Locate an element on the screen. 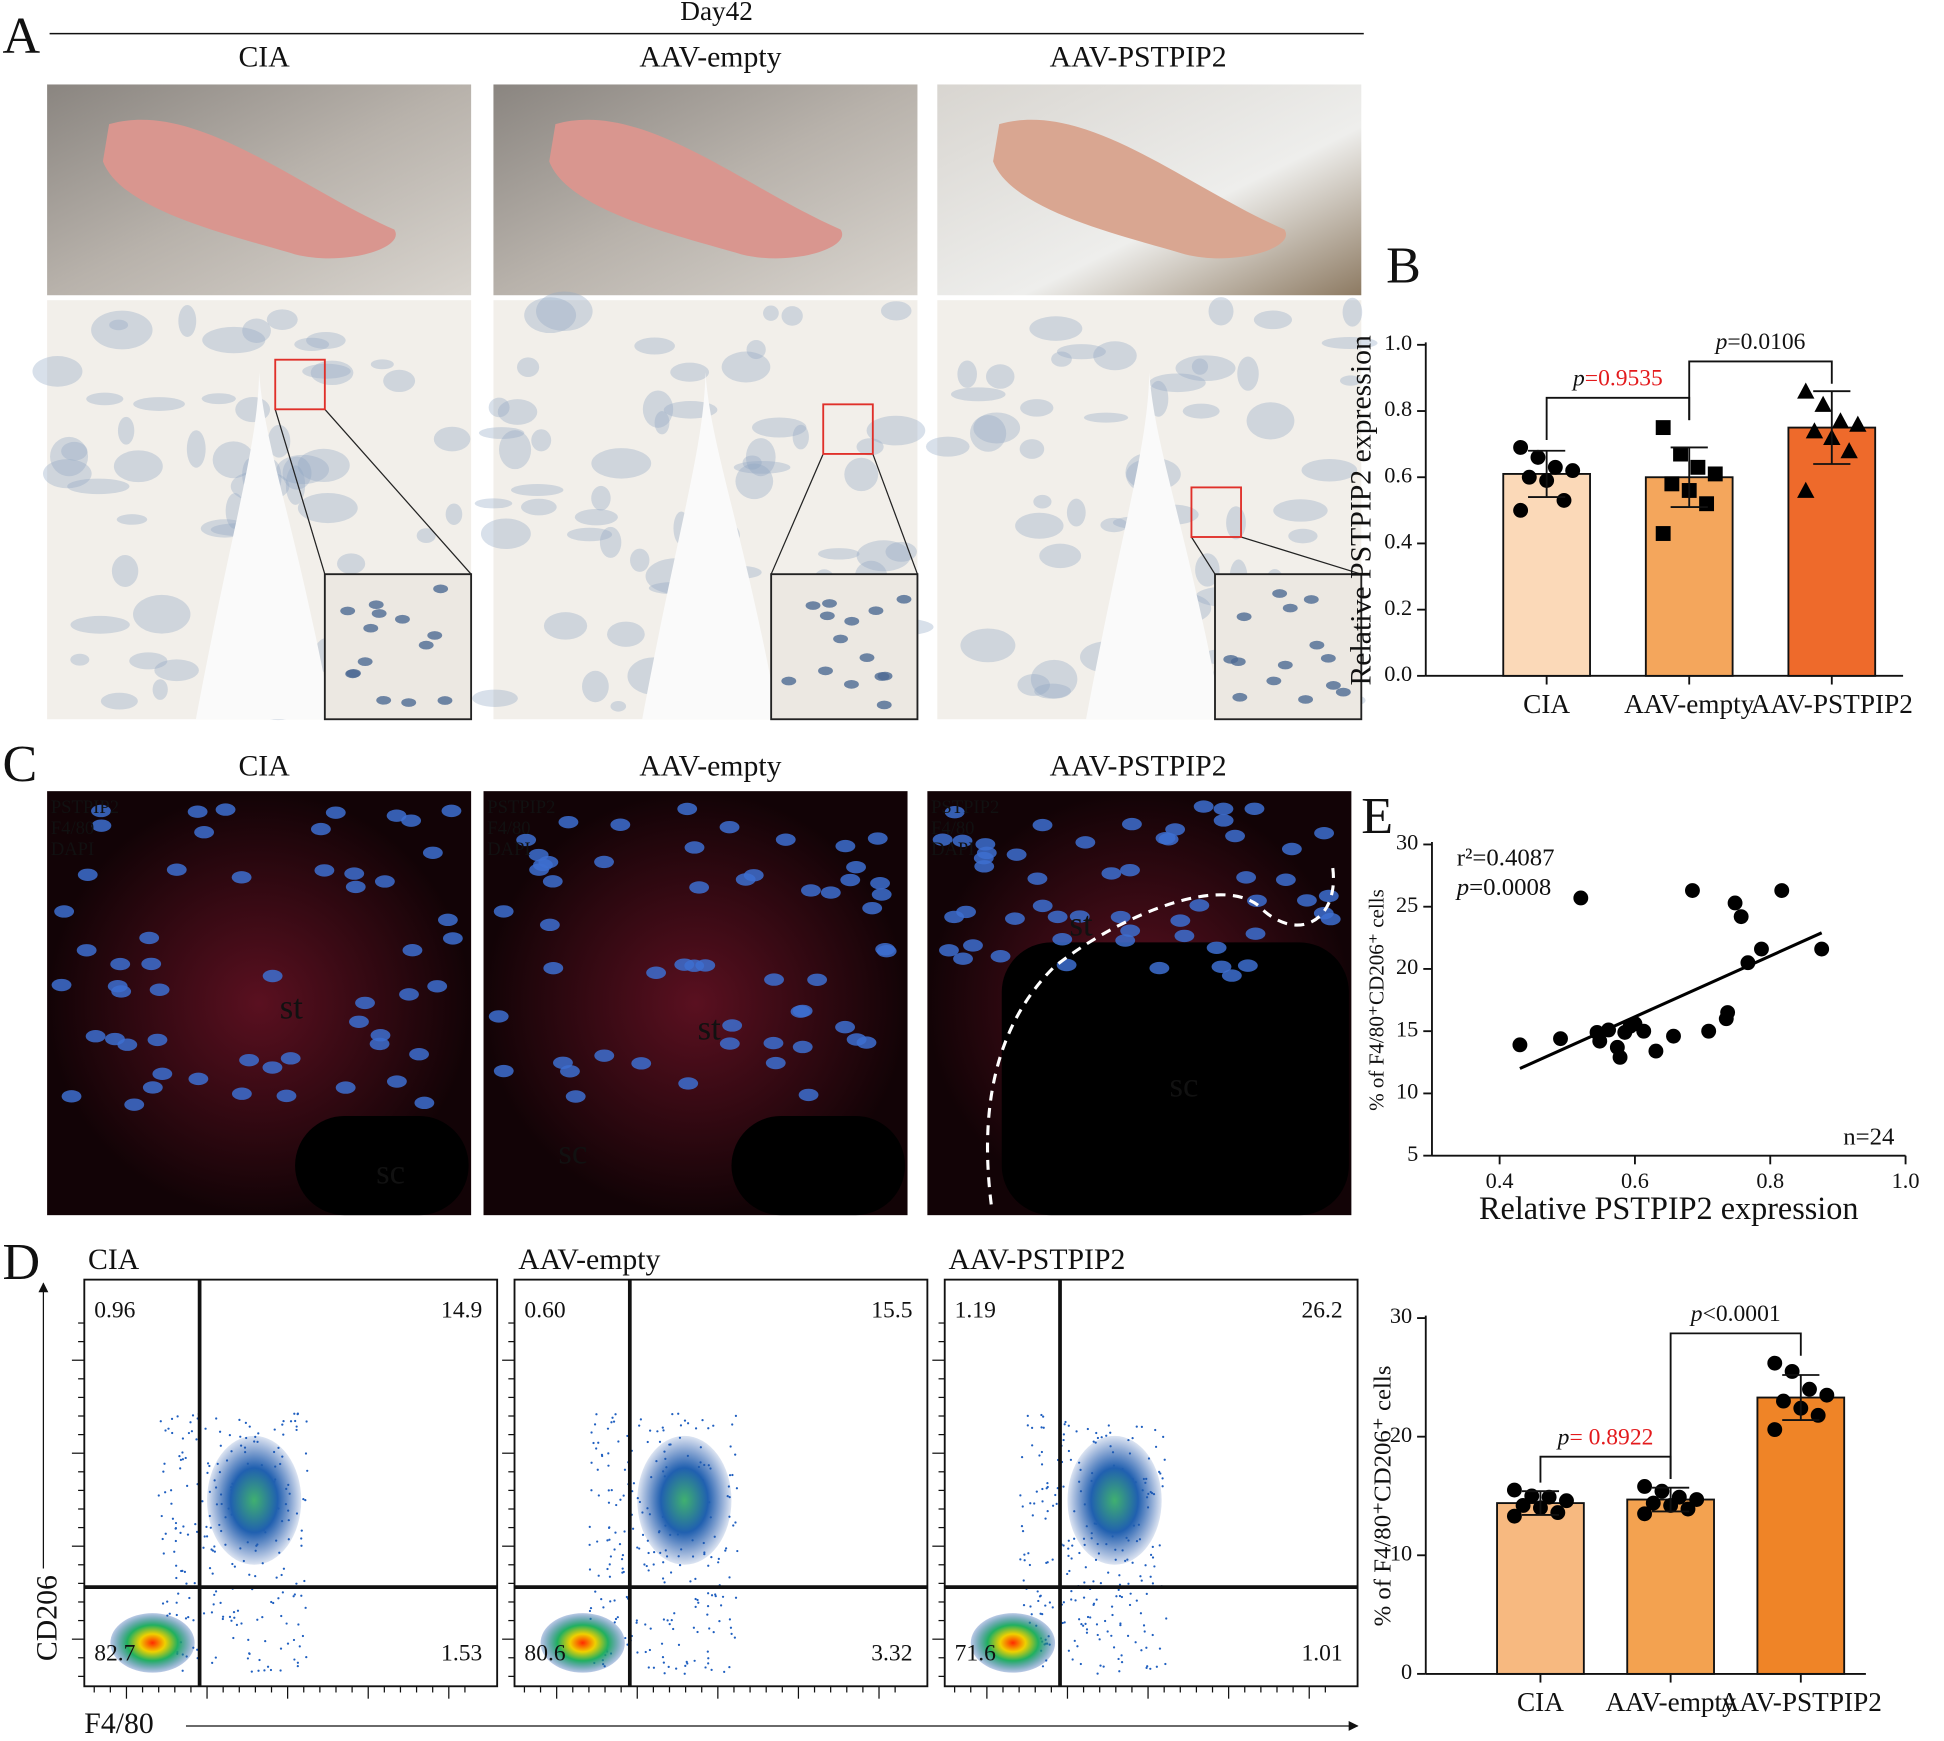 This screenshot has height=1741, width=1944. y-tick-label: 5 is located at coordinates (1412, 1153).